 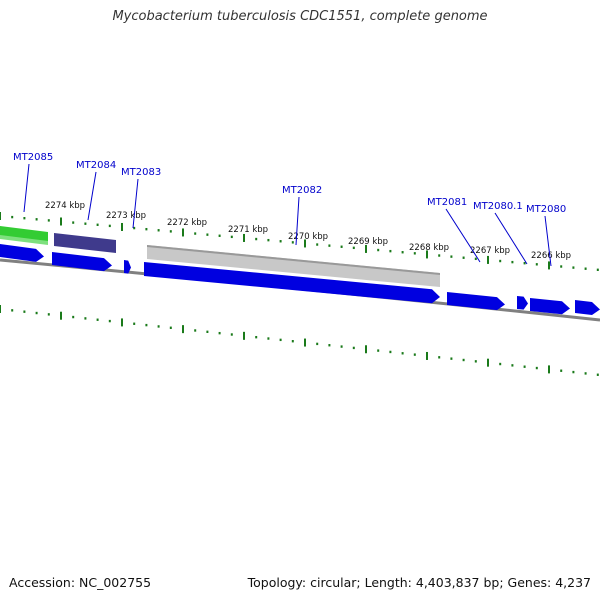 What do you see at coordinates (368, 242) in the screenshot?
I see `scale-label: 2269 kbp` at bounding box center [368, 242].